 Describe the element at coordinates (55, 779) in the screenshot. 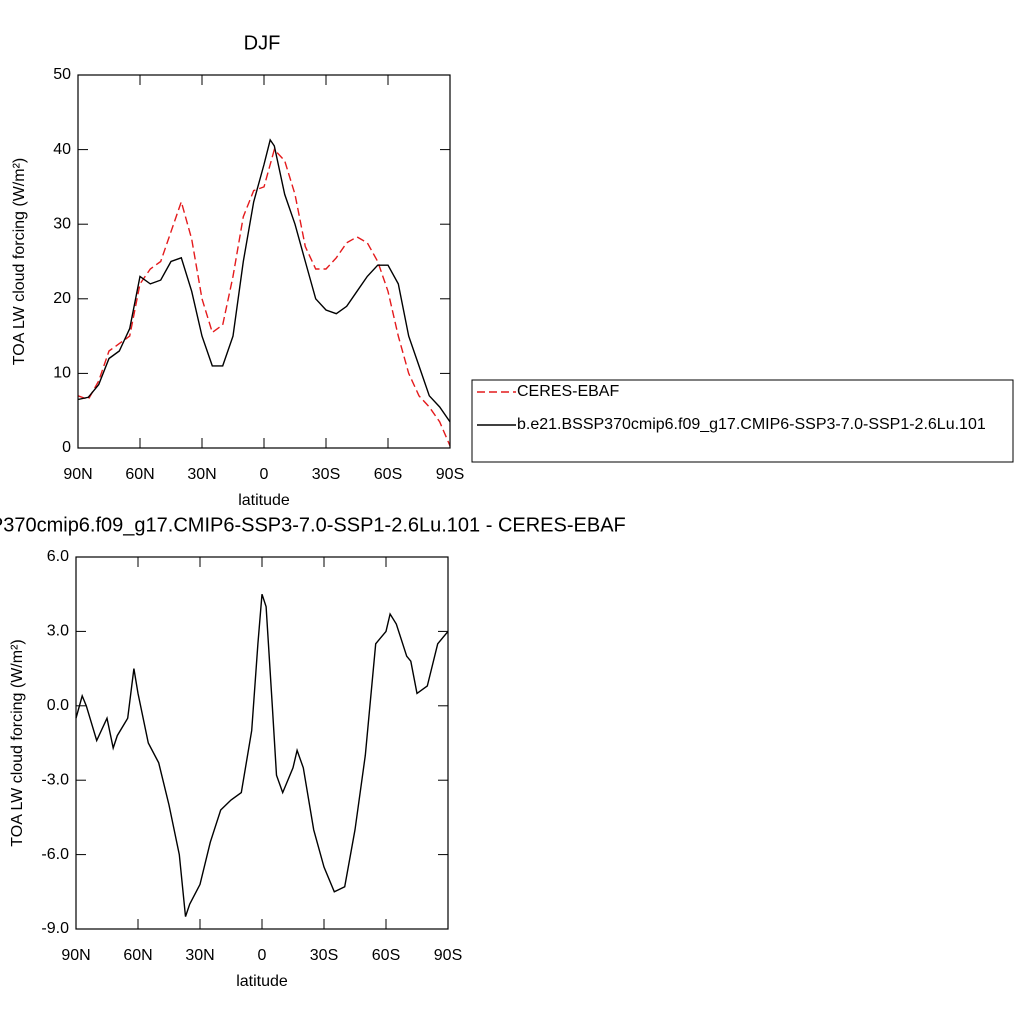

I see `y-tick-label: -3.0` at that location.